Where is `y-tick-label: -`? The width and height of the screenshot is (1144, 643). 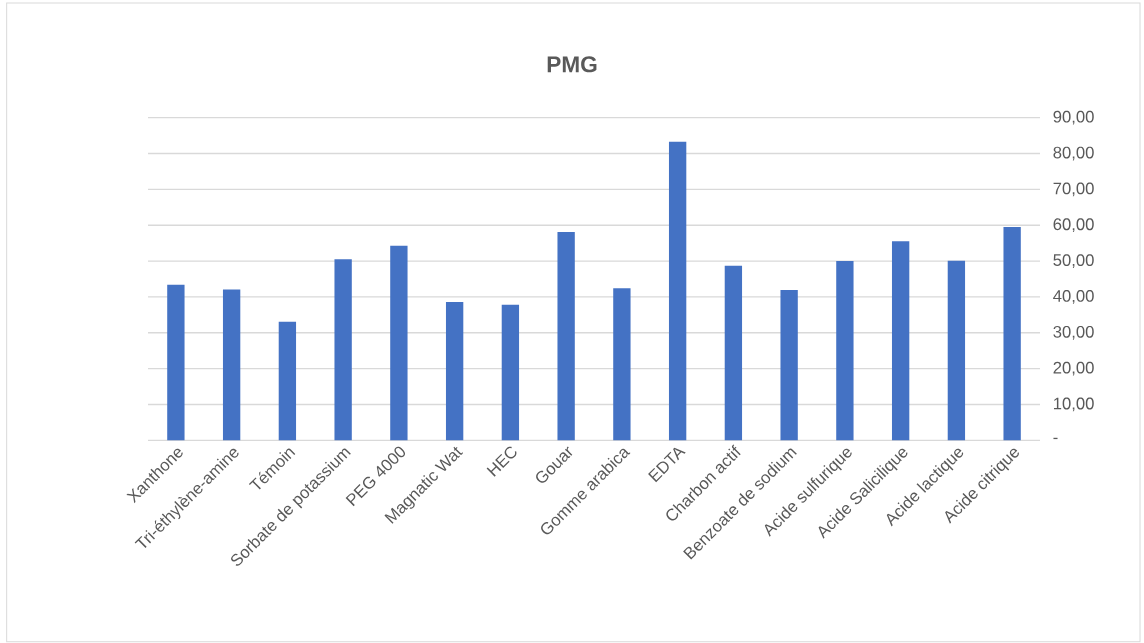
y-tick-label: - is located at coordinates (1055, 438).